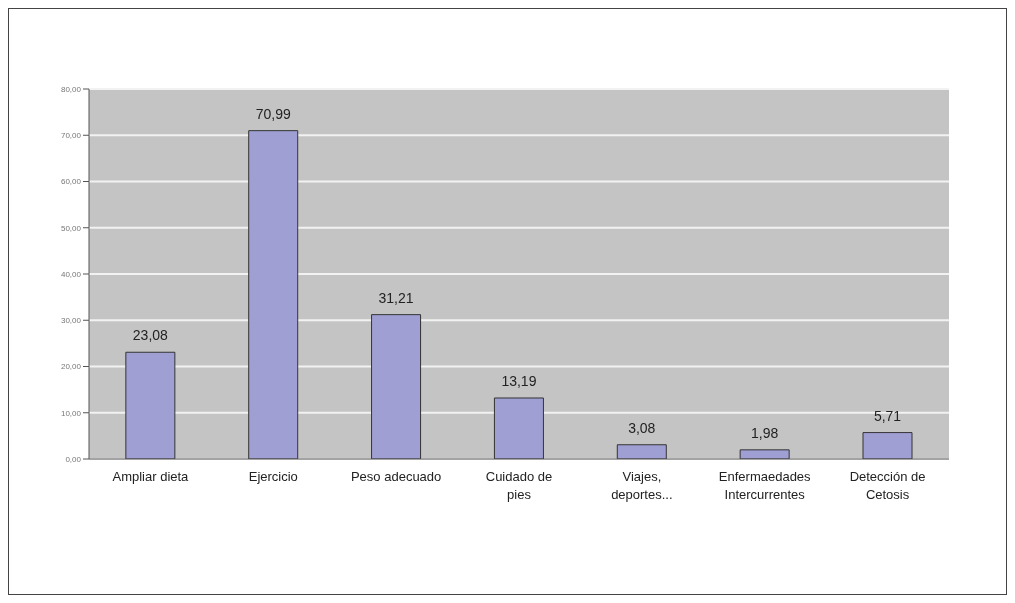 This screenshot has height=603, width=1015. I want to click on x-tick-label: Enfermaedades Intercurrentes, so click(765, 485).